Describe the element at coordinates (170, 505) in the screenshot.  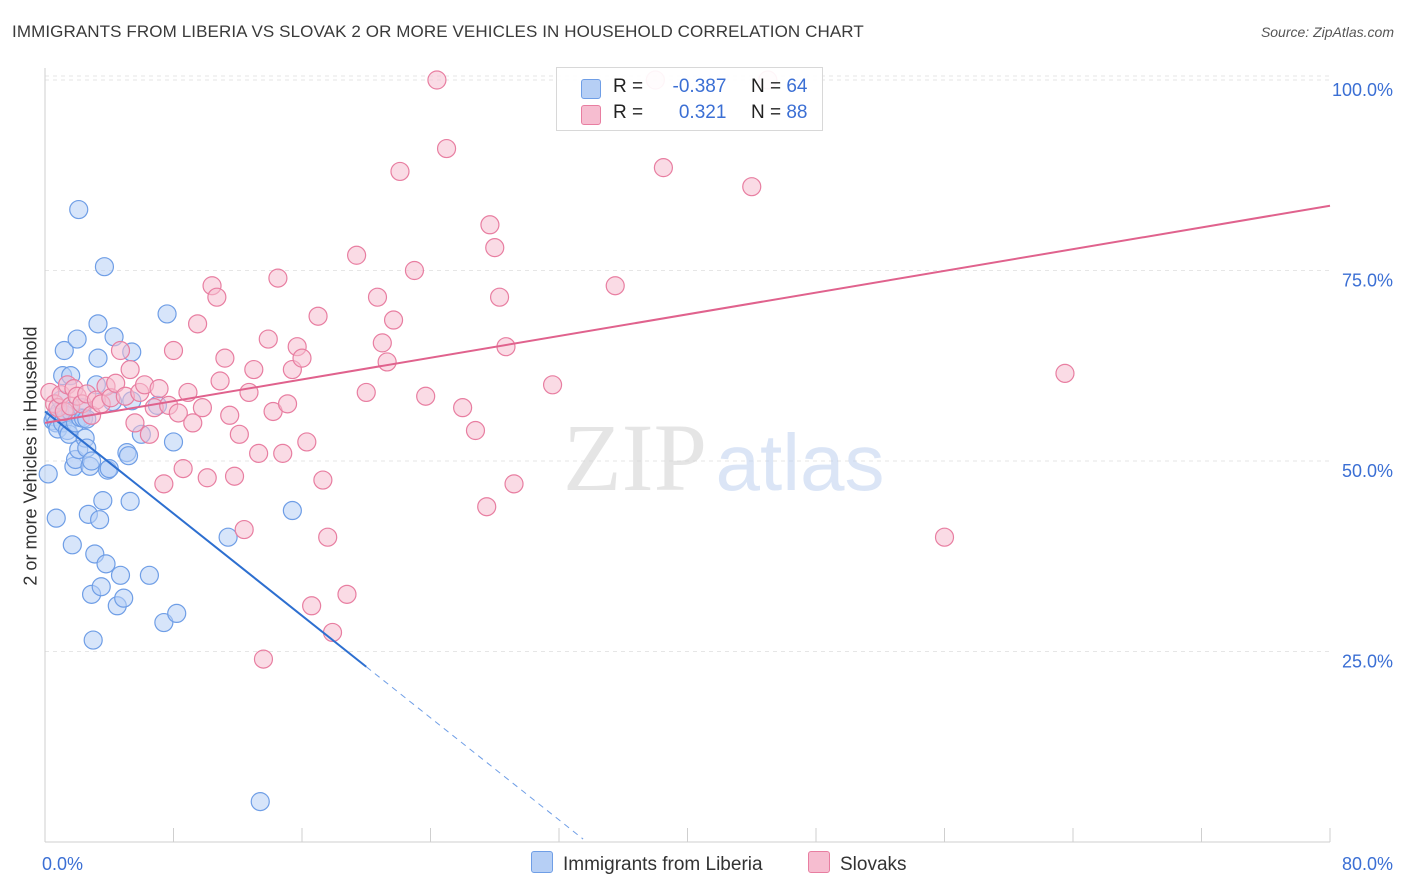
I see `series-liberia-points` at that location.